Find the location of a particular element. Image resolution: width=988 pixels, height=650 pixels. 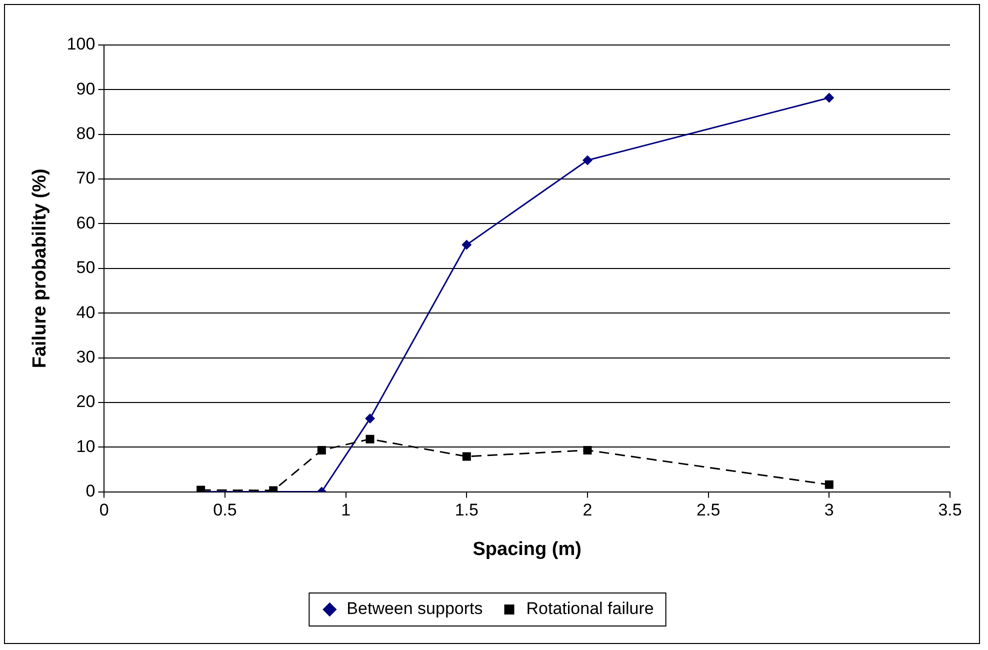

y-tick-label: 80 is located at coordinates (86, 134).